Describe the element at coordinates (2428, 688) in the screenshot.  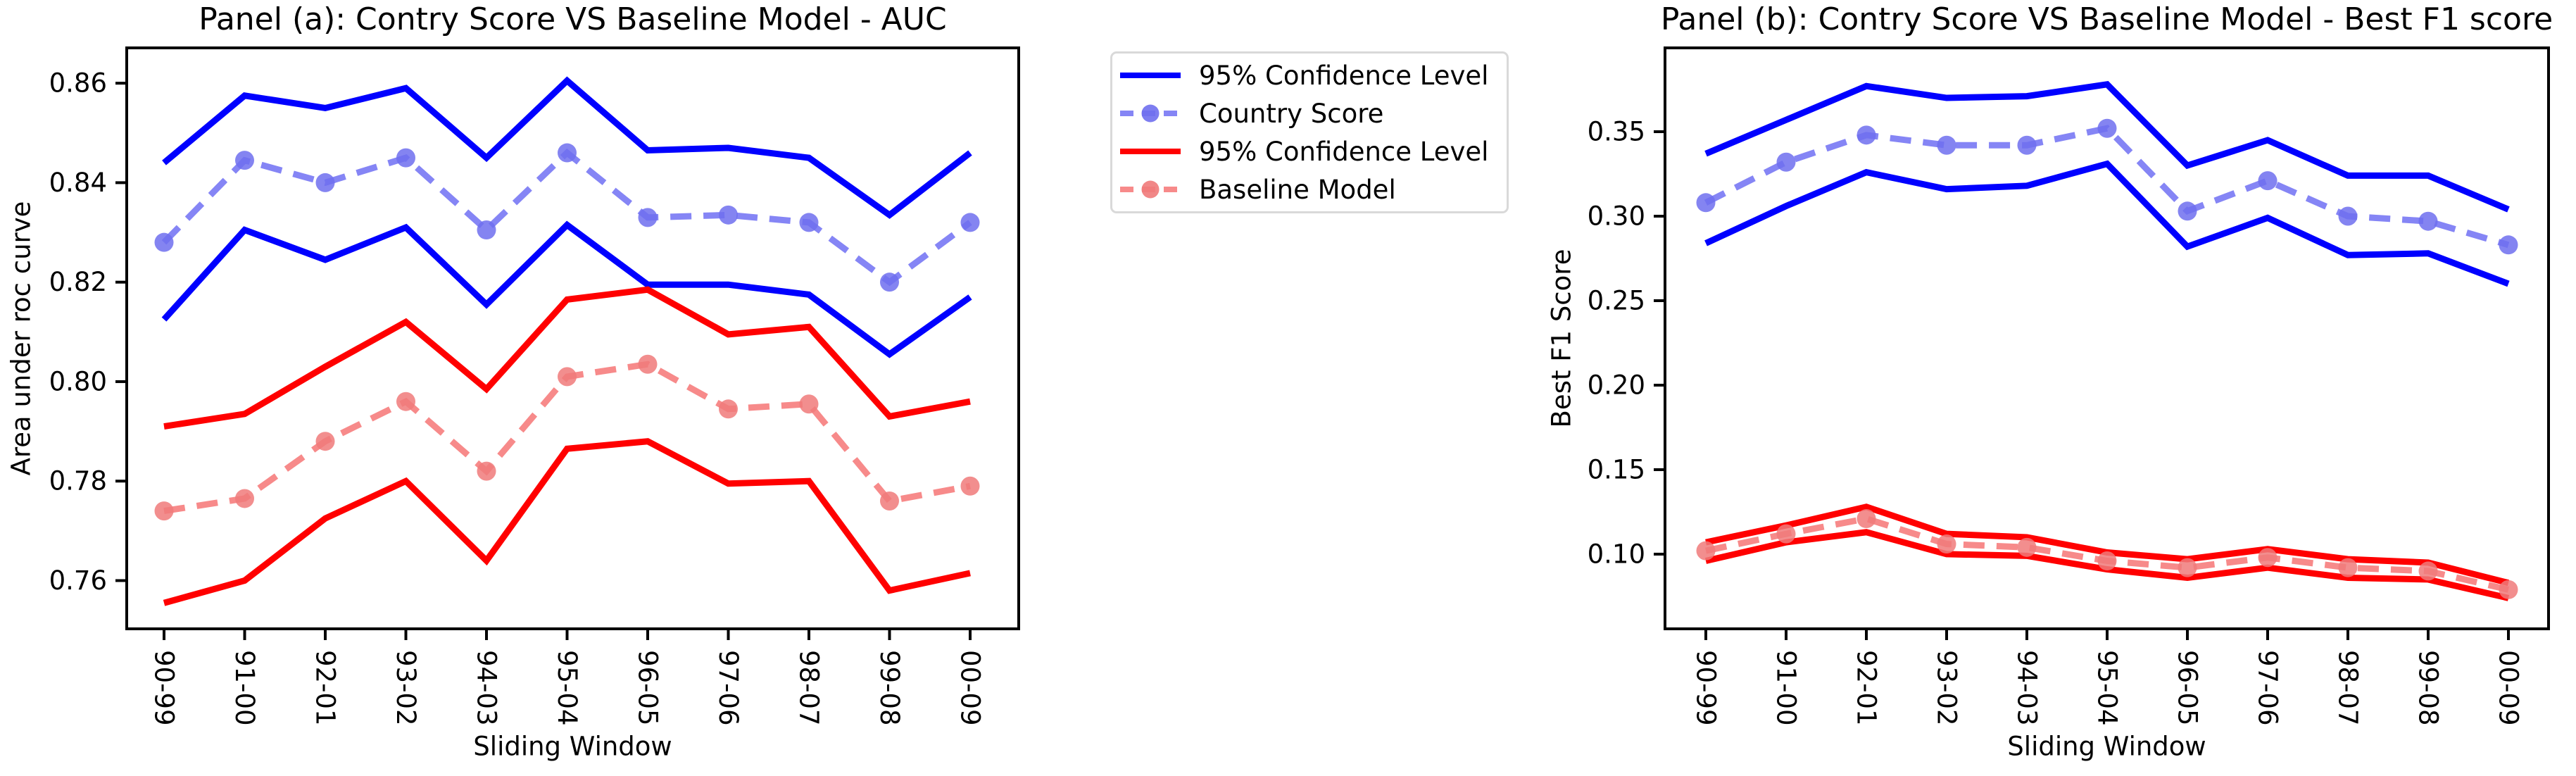
I see `x-tick-label: 99-08` at that location.